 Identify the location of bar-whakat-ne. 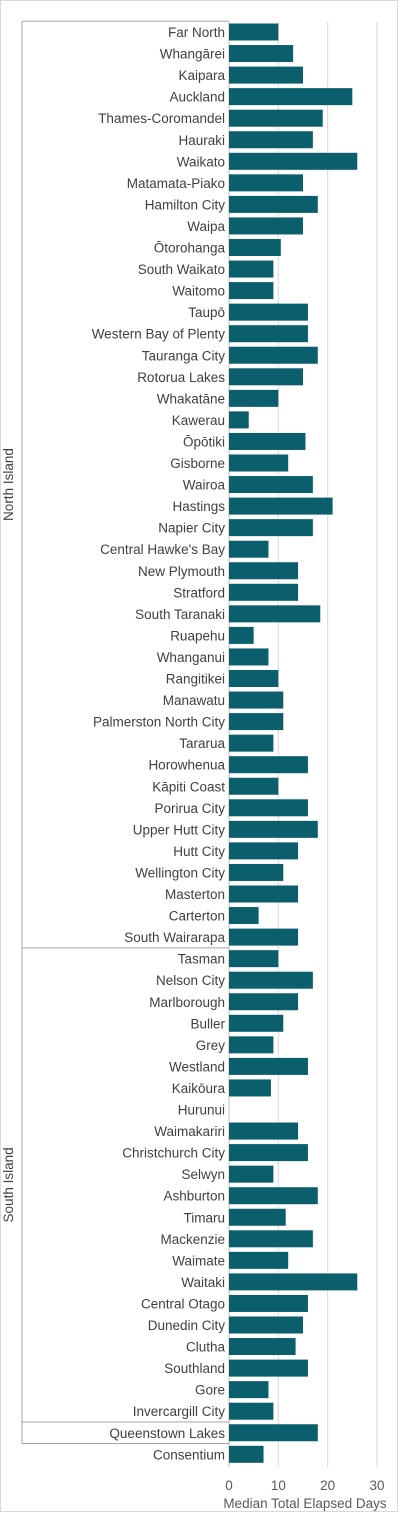
(254, 398).